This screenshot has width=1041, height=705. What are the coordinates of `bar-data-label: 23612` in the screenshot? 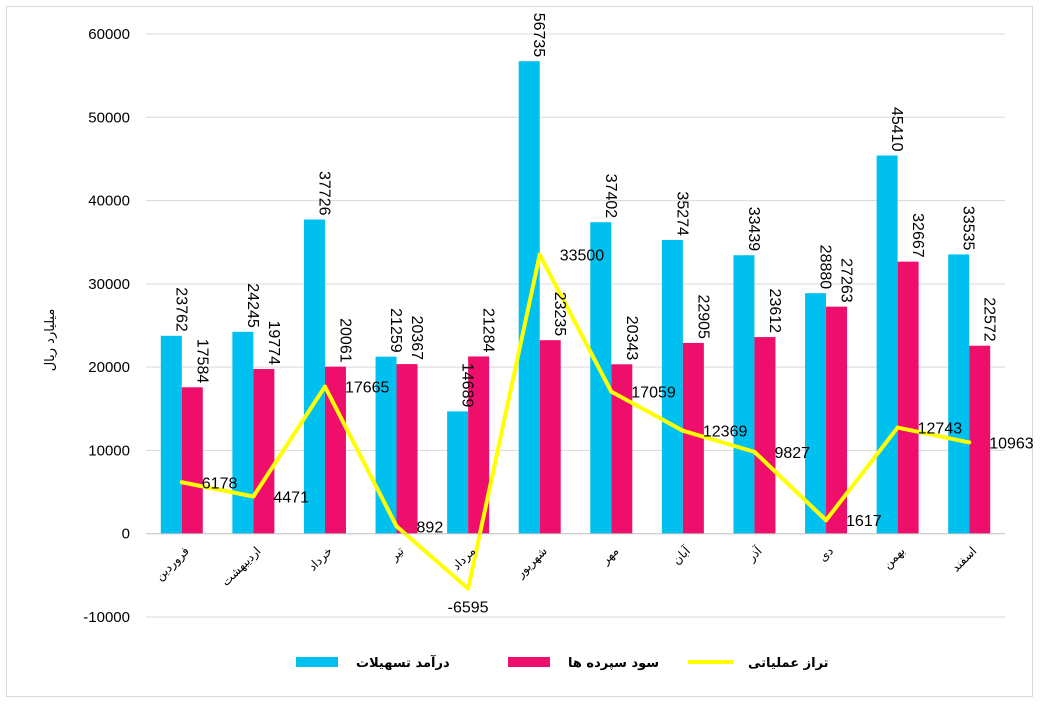 It's located at (774, 311).